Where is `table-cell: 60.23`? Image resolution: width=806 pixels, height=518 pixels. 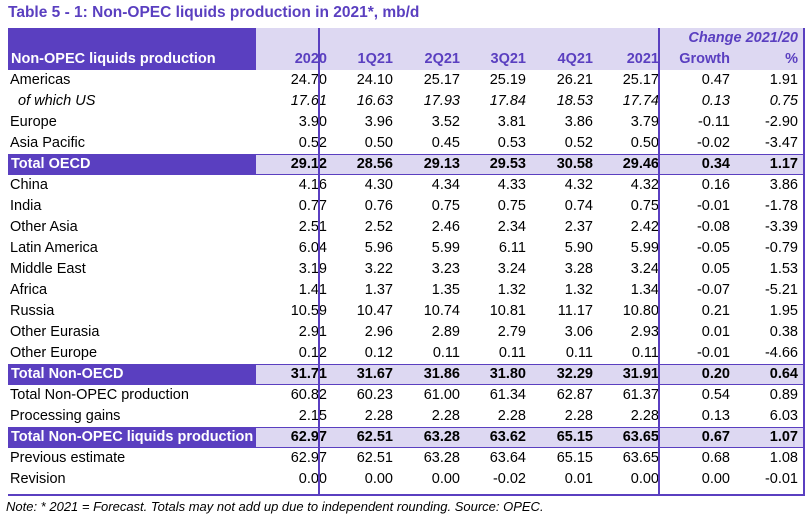
table-cell: 60.23 is located at coordinates (374, 395).